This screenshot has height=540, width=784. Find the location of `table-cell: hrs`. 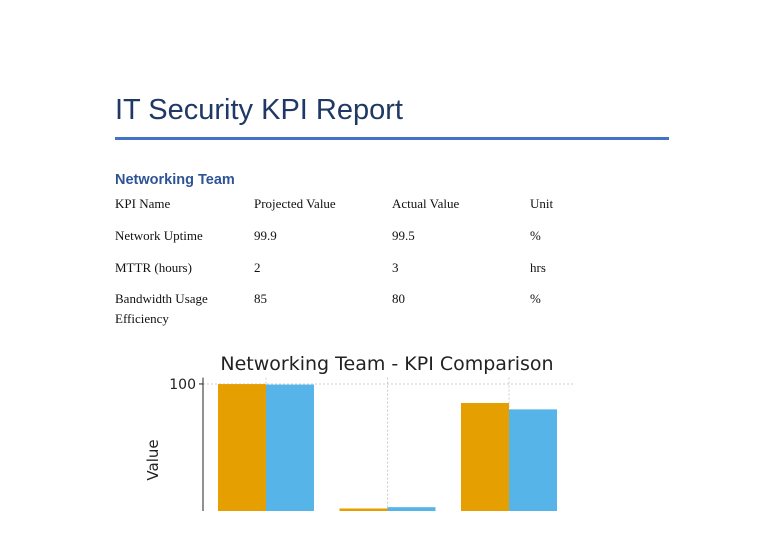

table-cell: hrs is located at coordinates (538, 267).